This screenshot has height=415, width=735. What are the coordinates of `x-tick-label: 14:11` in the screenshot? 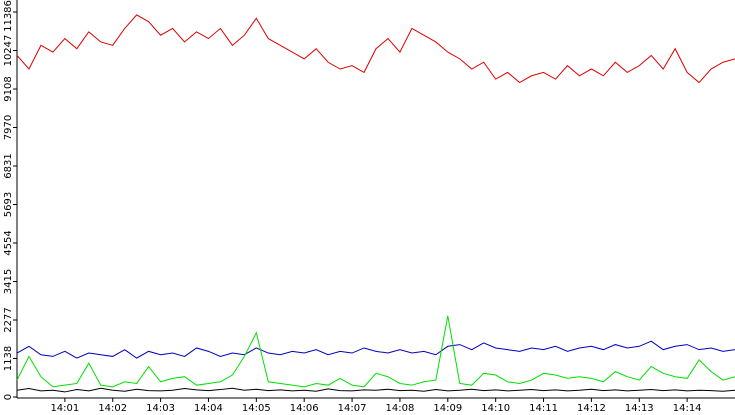 It's located at (543, 408).